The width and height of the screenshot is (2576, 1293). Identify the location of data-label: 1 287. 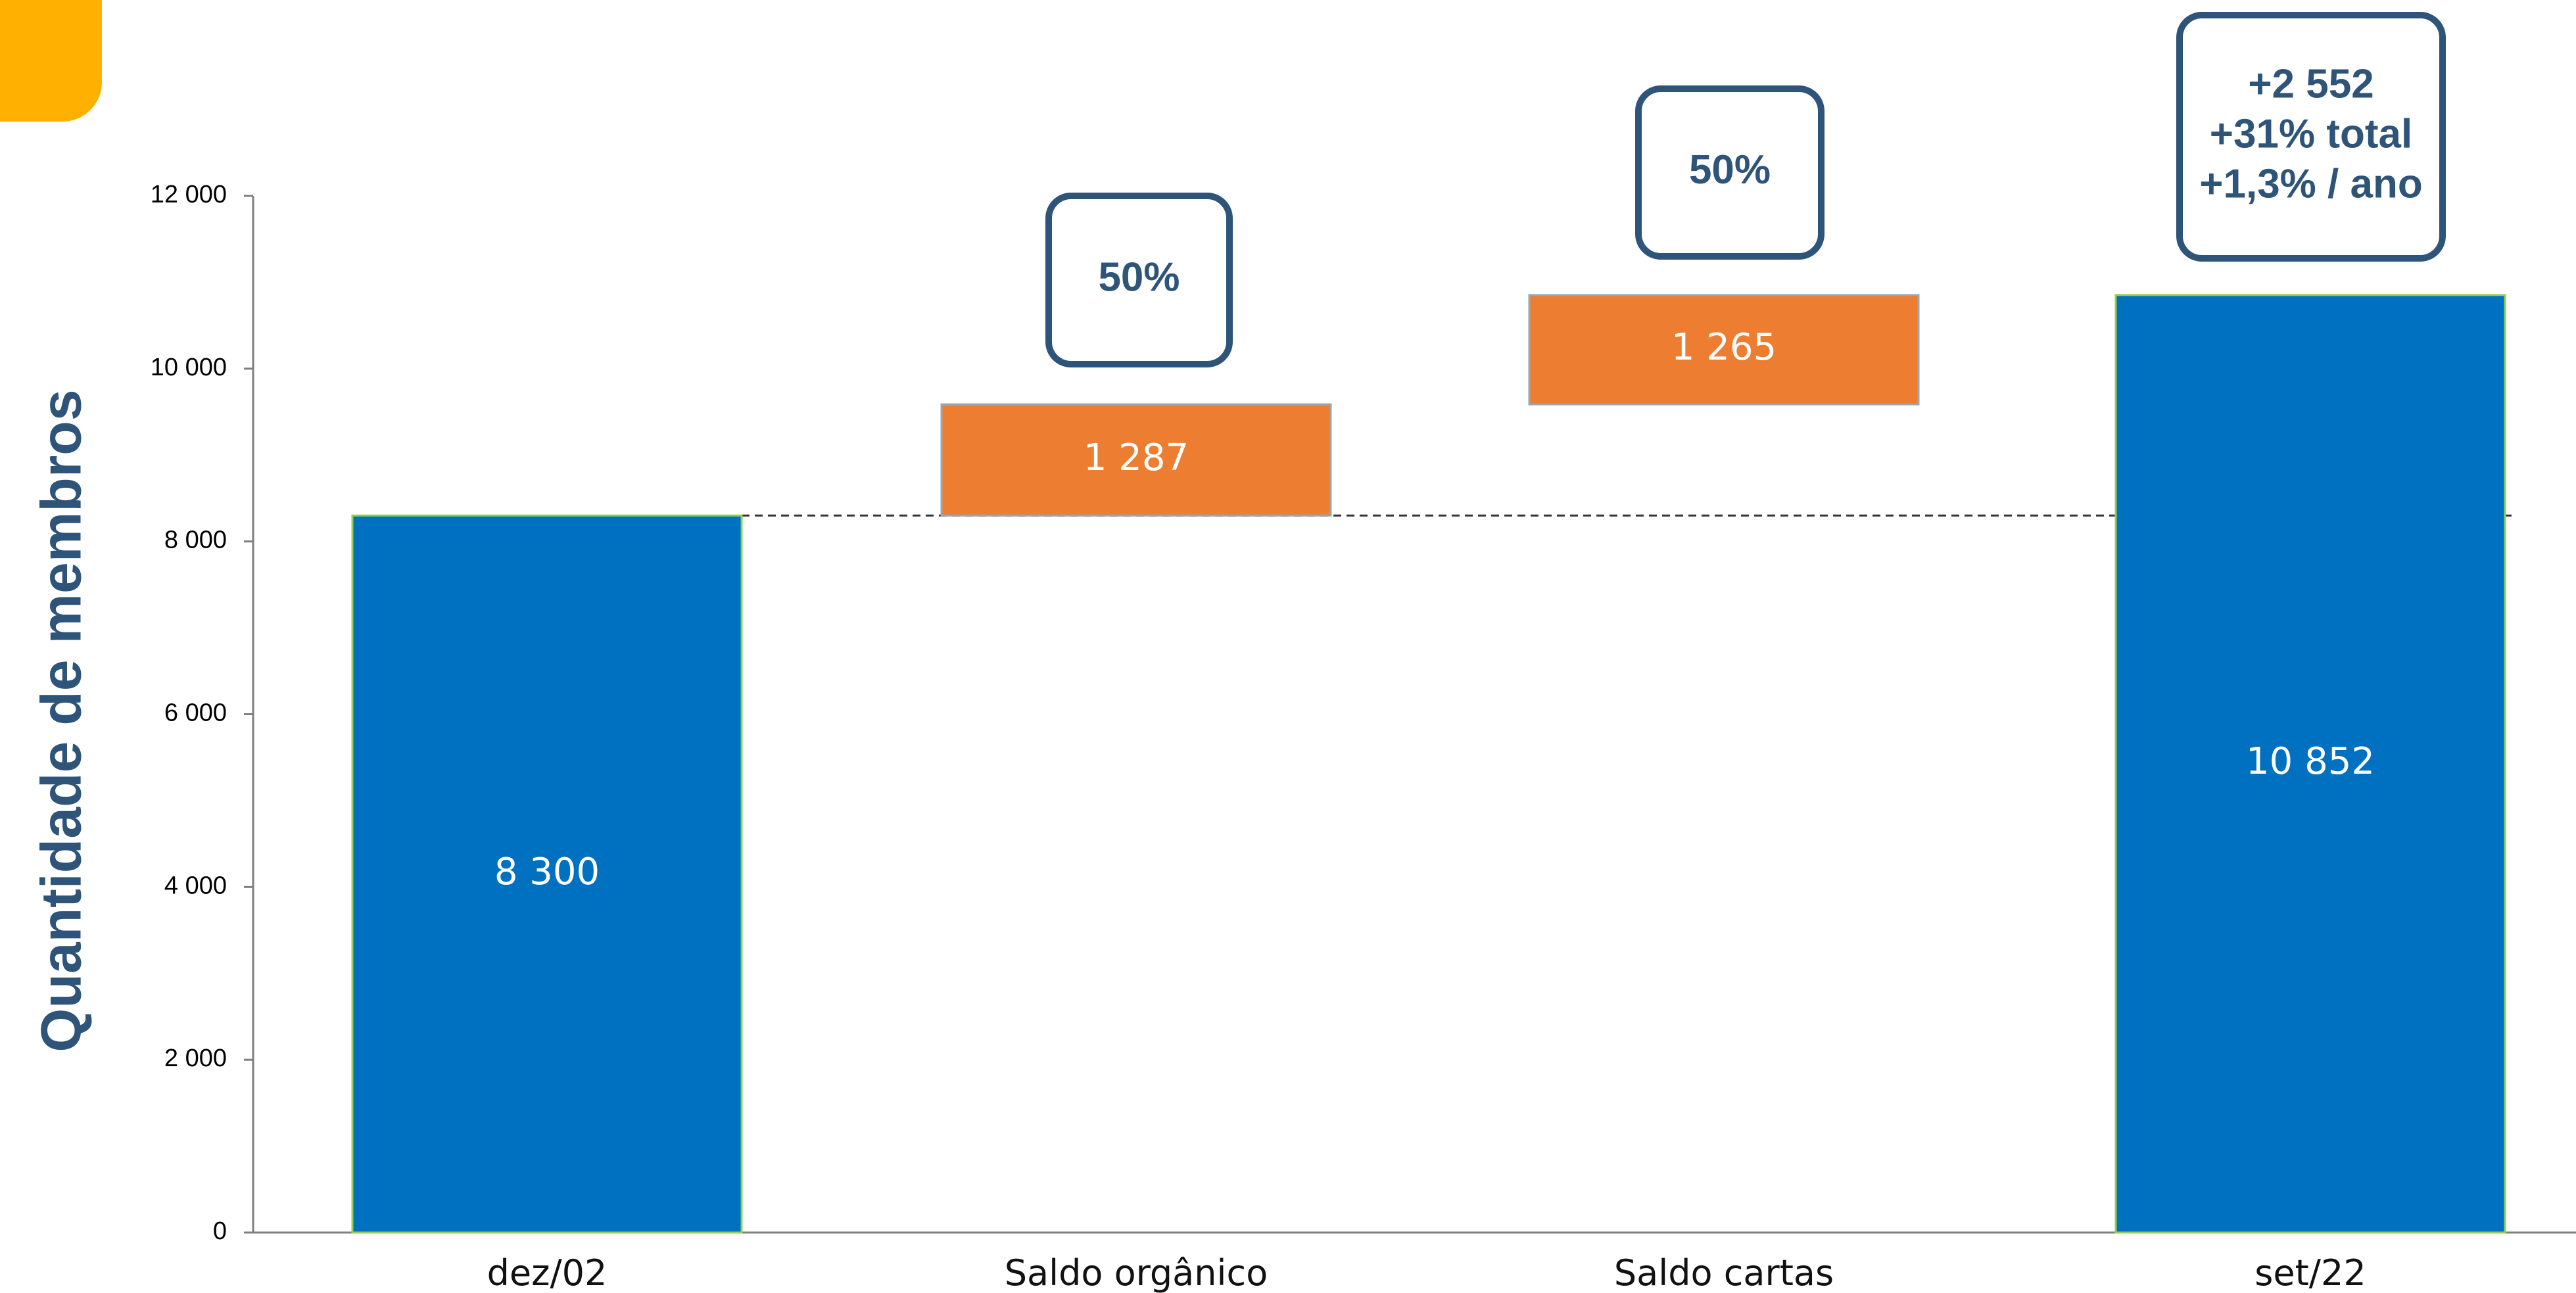
(1137, 457).